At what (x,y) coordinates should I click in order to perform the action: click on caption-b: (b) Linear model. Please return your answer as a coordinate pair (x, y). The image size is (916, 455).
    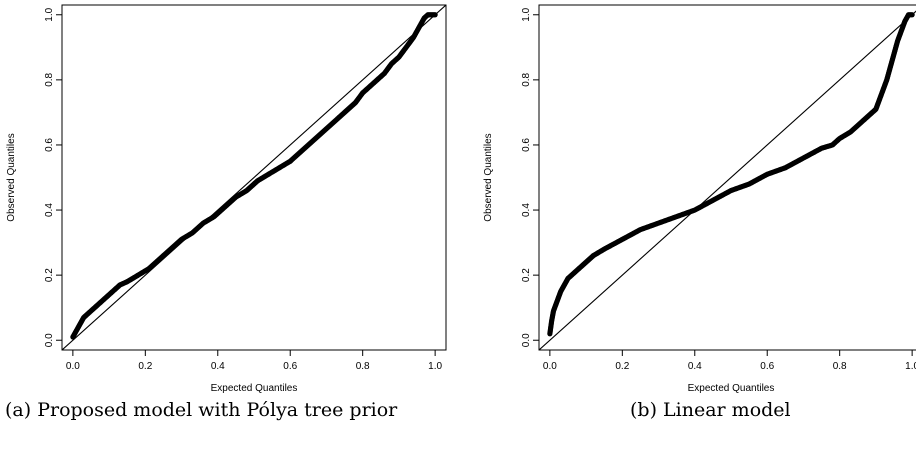
    Looking at the image, I should click on (710, 410).